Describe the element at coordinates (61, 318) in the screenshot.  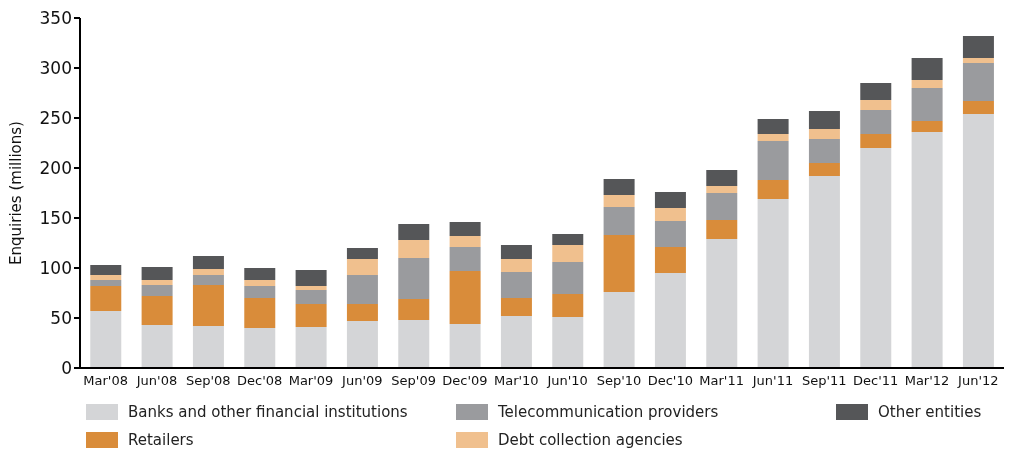
I see `y-tick-label: 50` at that location.